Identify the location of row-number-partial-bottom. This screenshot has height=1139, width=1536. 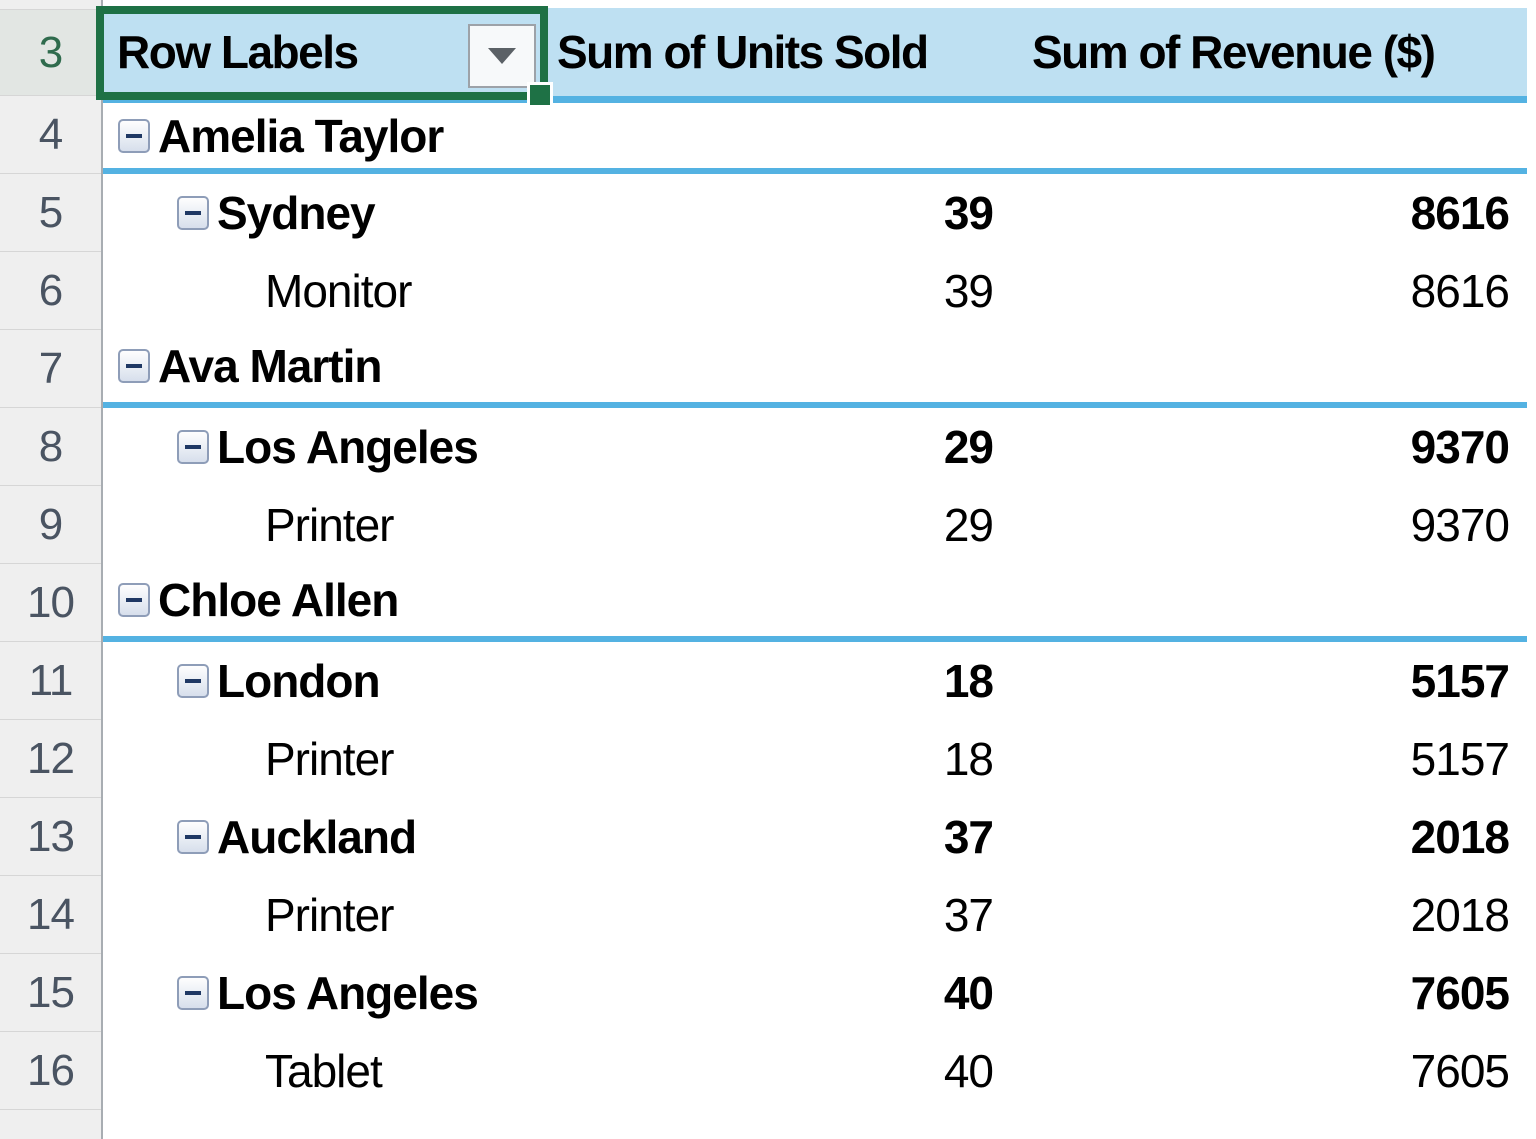
(50, 1124).